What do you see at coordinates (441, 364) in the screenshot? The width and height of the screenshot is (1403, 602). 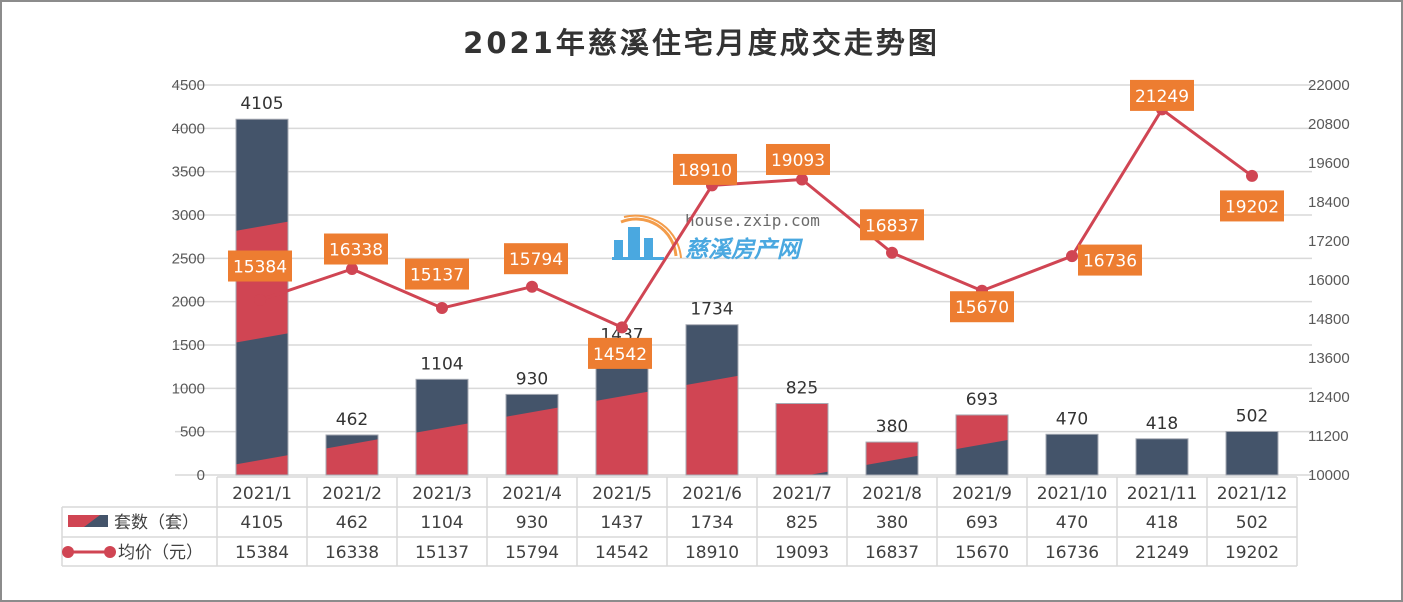 I see `bar-data-label: 1104` at bounding box center [441, 364].